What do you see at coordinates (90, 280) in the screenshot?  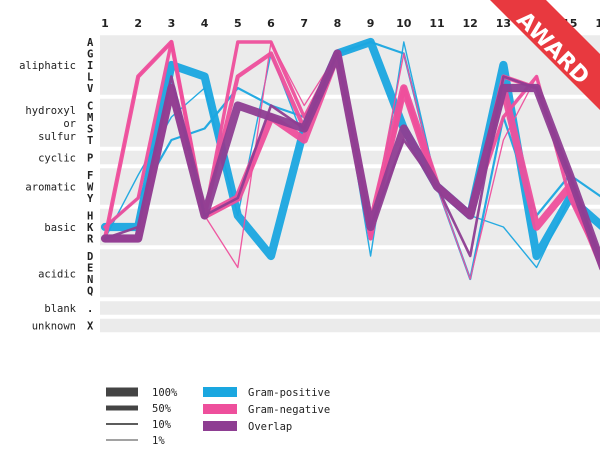 I see `residue-label: N` at bounding box center [90, 280].